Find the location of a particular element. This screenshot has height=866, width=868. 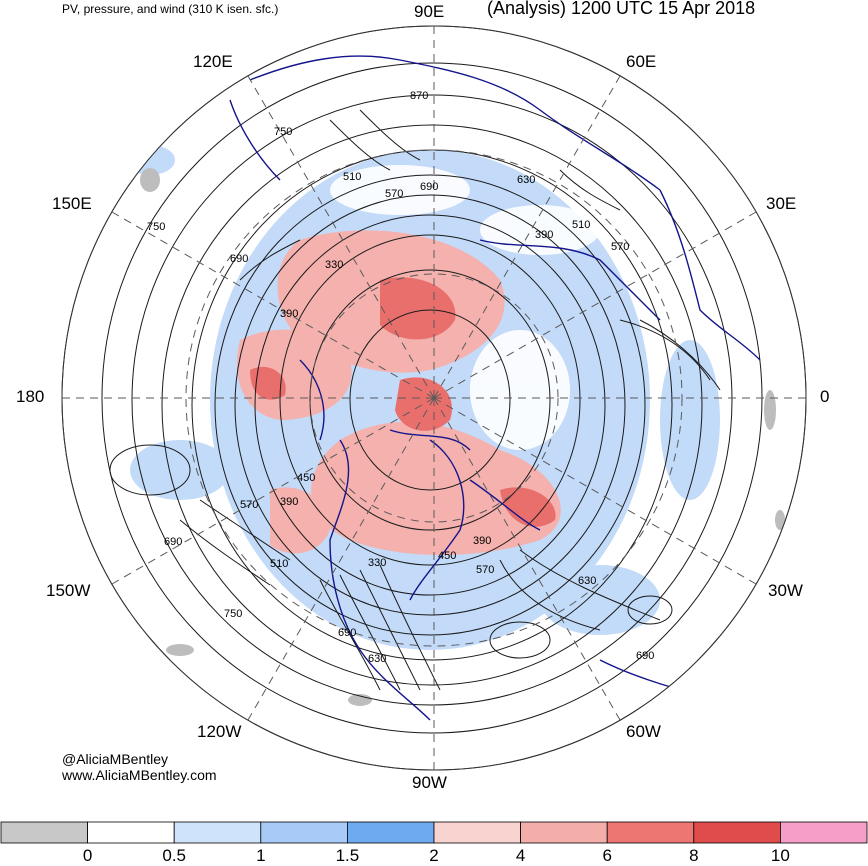

lon-label-90e: 90E is located at coordinates (429, 11).